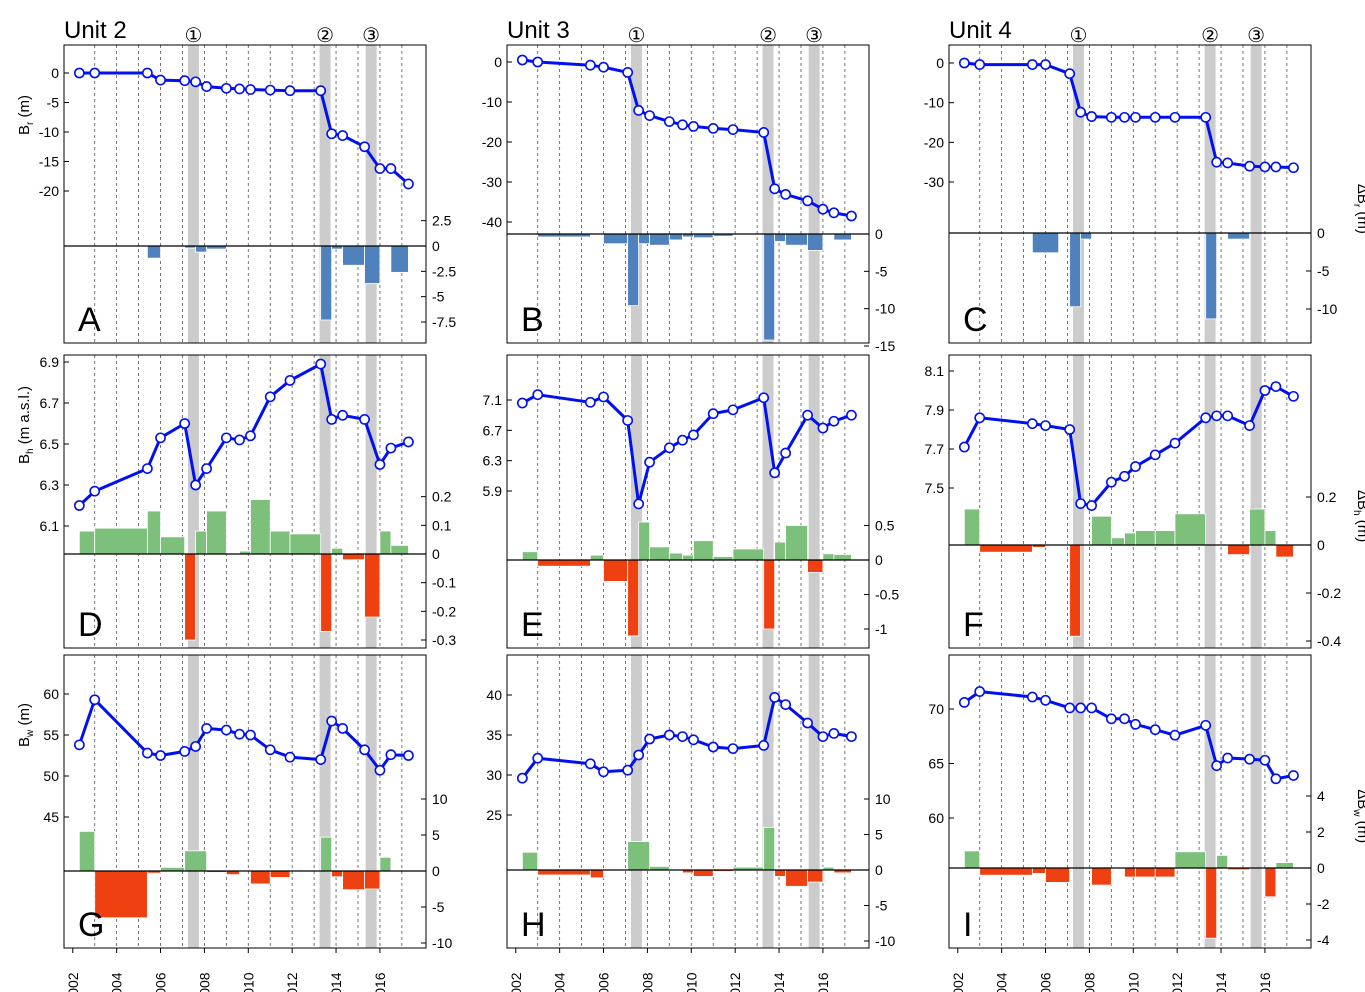 This screenshot has height=992, width=1365. I want to click on header-unit-3: Unit 3, so click(538, 30).